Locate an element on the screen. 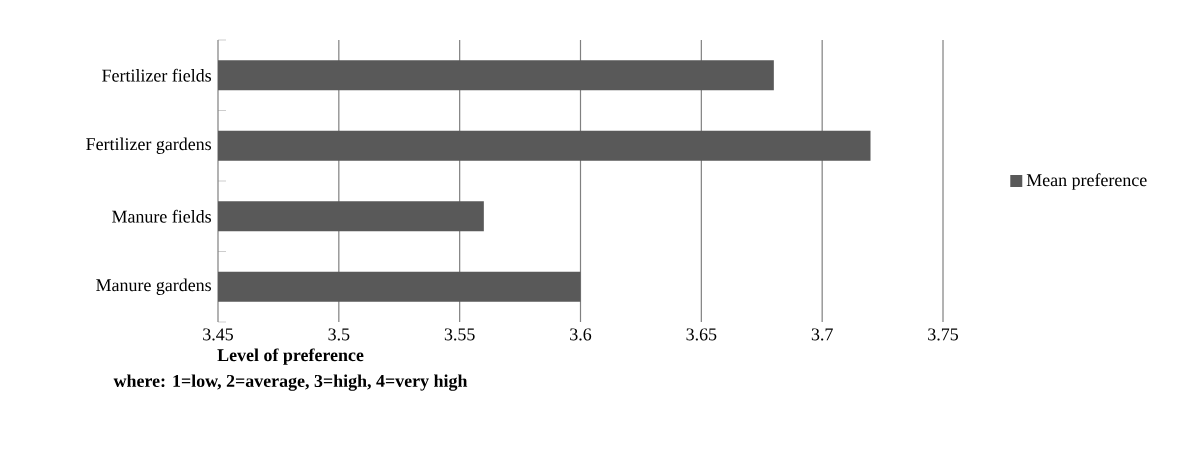  x-tick-label: 3.6 is located at coordinates (581, 334).